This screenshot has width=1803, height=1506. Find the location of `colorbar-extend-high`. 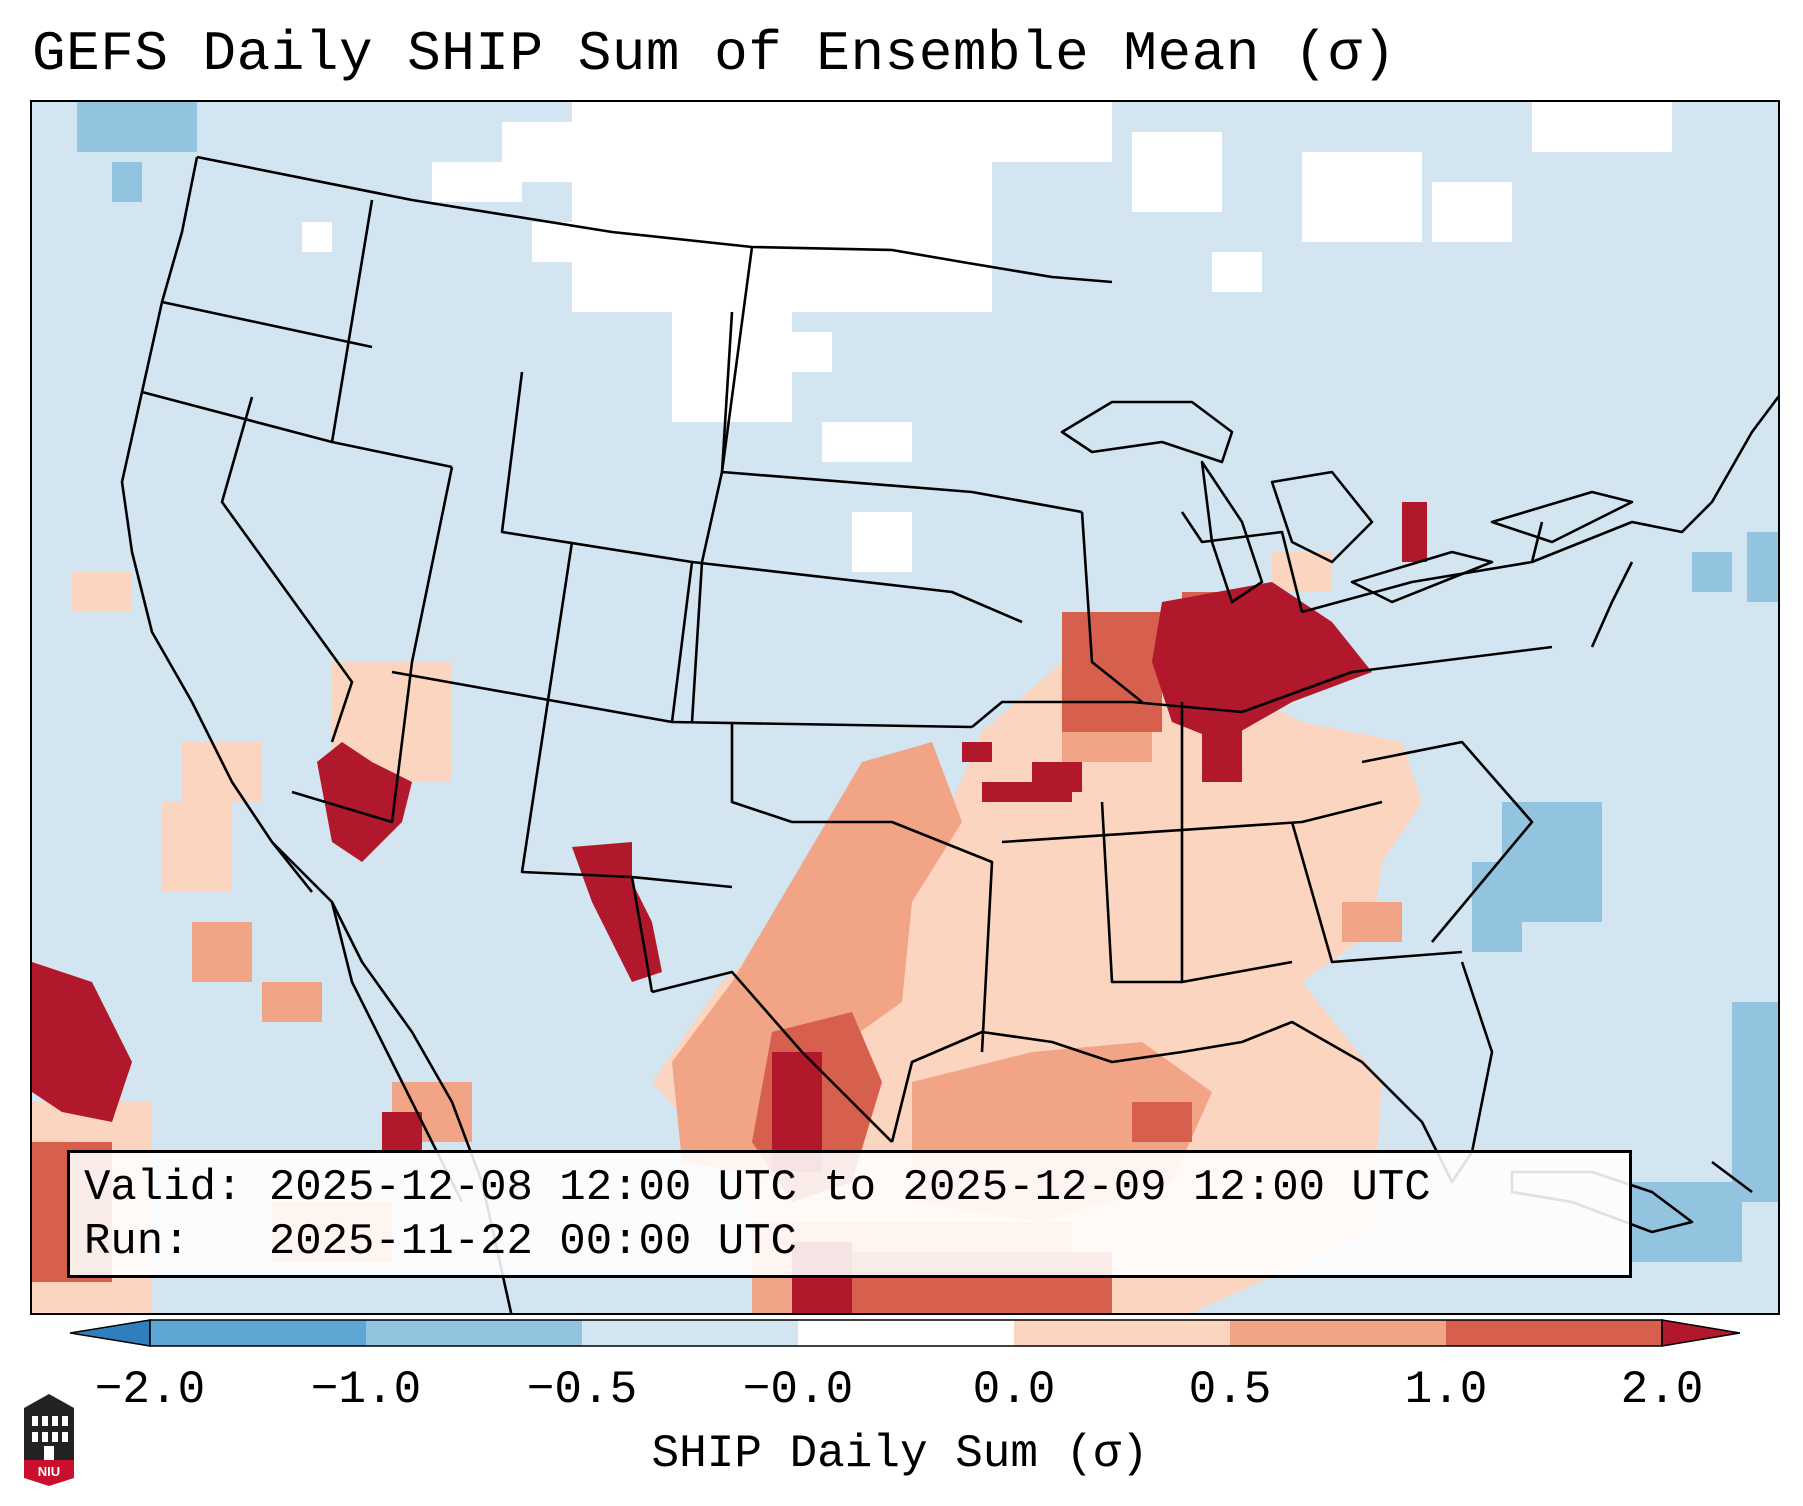

colorbar-extend-high is located at coordinates (1701, 1333).